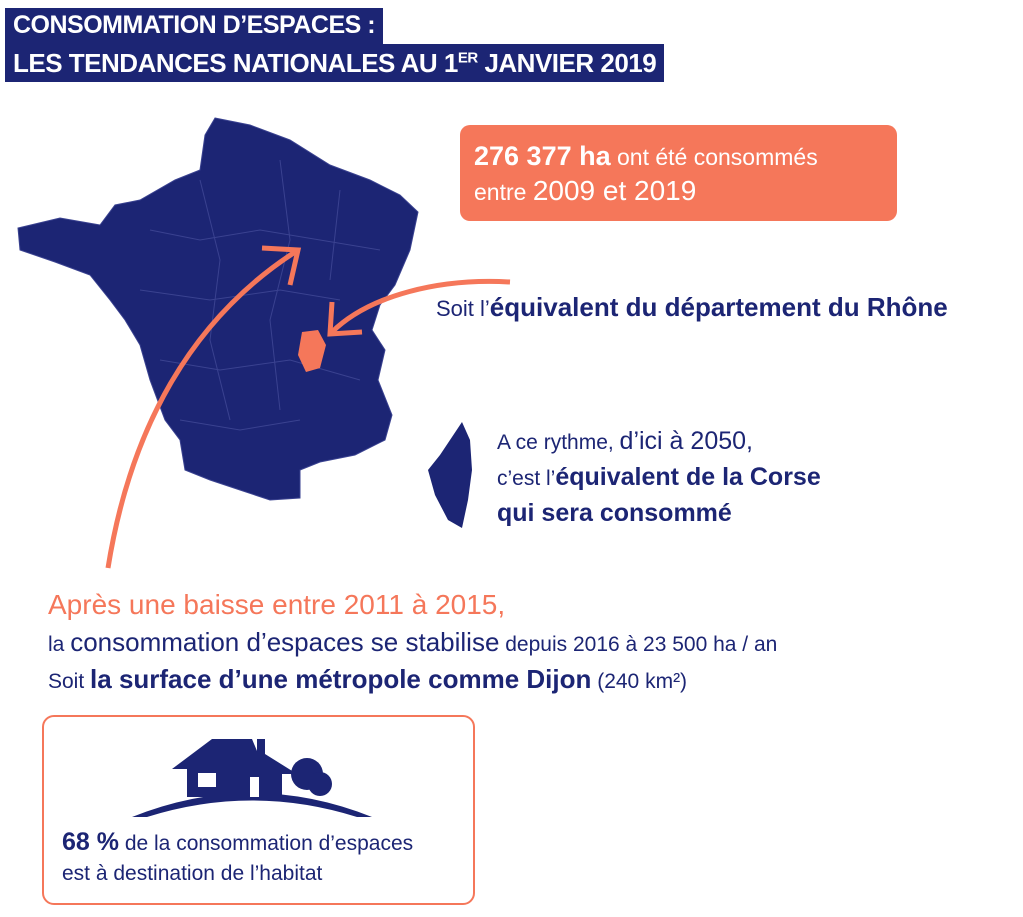 The image size is (1023, 917). I want to click on trend-text-b: consommation d’espaces se stabilise, so click(285, 642).